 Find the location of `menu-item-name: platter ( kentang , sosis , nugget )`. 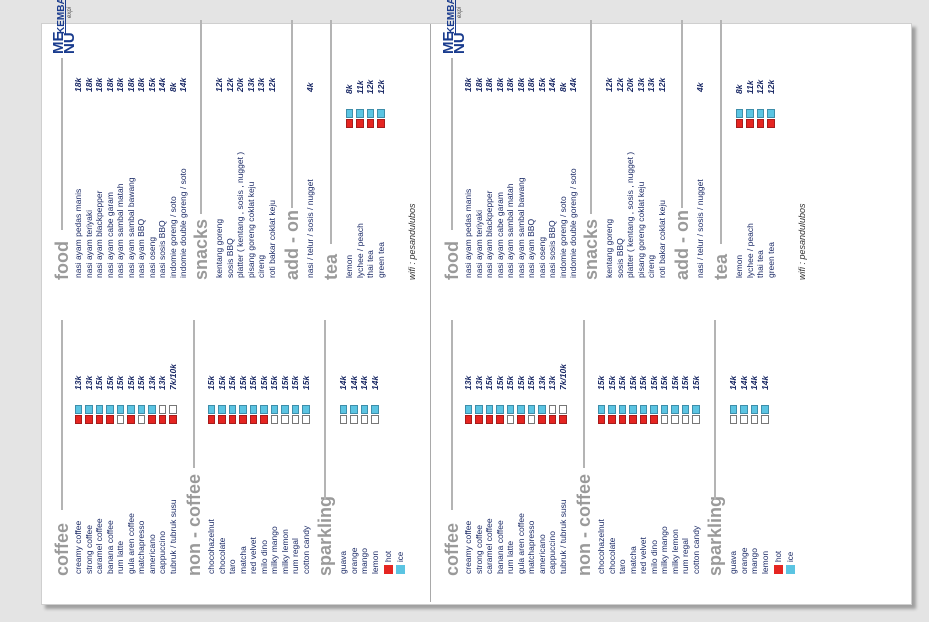

menu-item-name: platter ( kentang , sosis , nugget ) is located at coordinates (240, 214).